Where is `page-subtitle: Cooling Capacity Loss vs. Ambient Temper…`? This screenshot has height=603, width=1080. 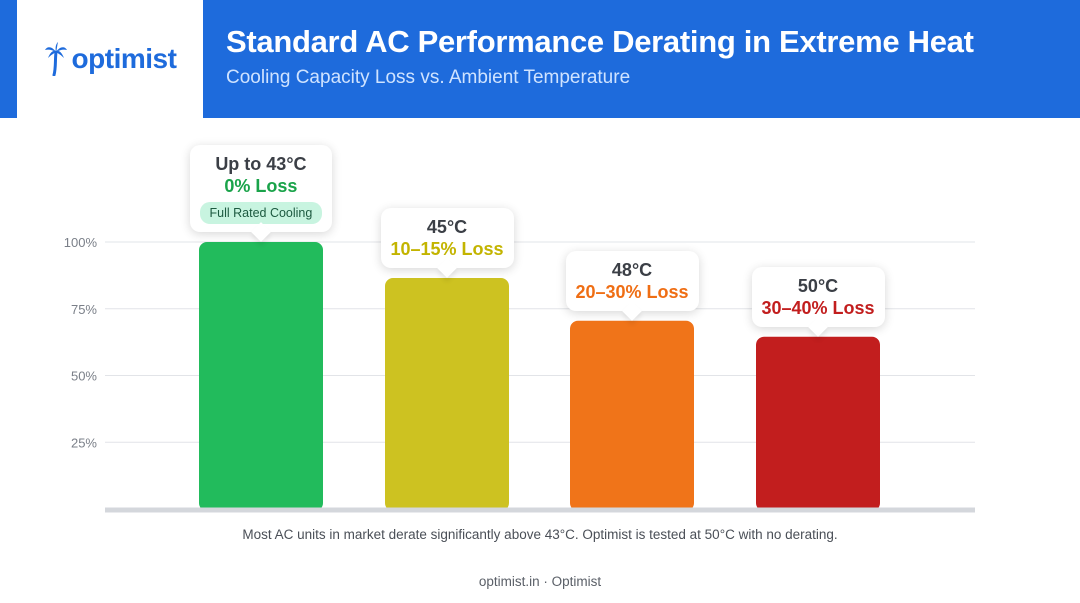
page-subtitle: Cooling Capacity Loss vs. Ambient Temper… is located at coordinates (428, 77).